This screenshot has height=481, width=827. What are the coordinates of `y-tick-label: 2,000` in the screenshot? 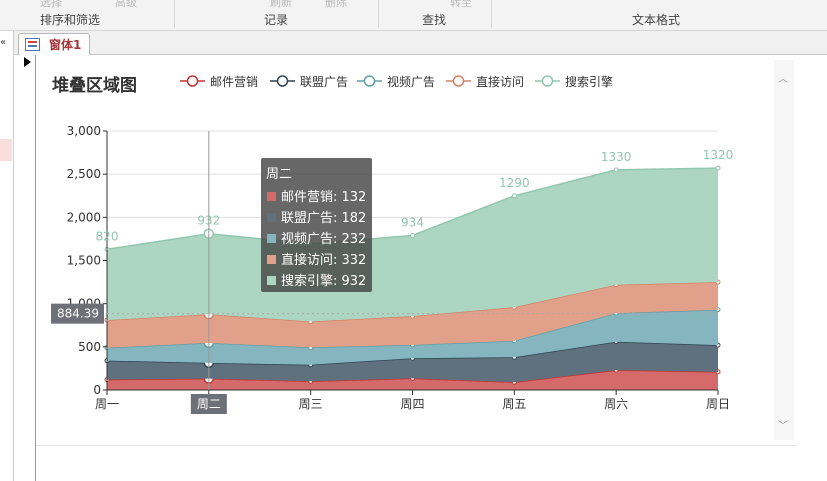 It's located at (84, 217).